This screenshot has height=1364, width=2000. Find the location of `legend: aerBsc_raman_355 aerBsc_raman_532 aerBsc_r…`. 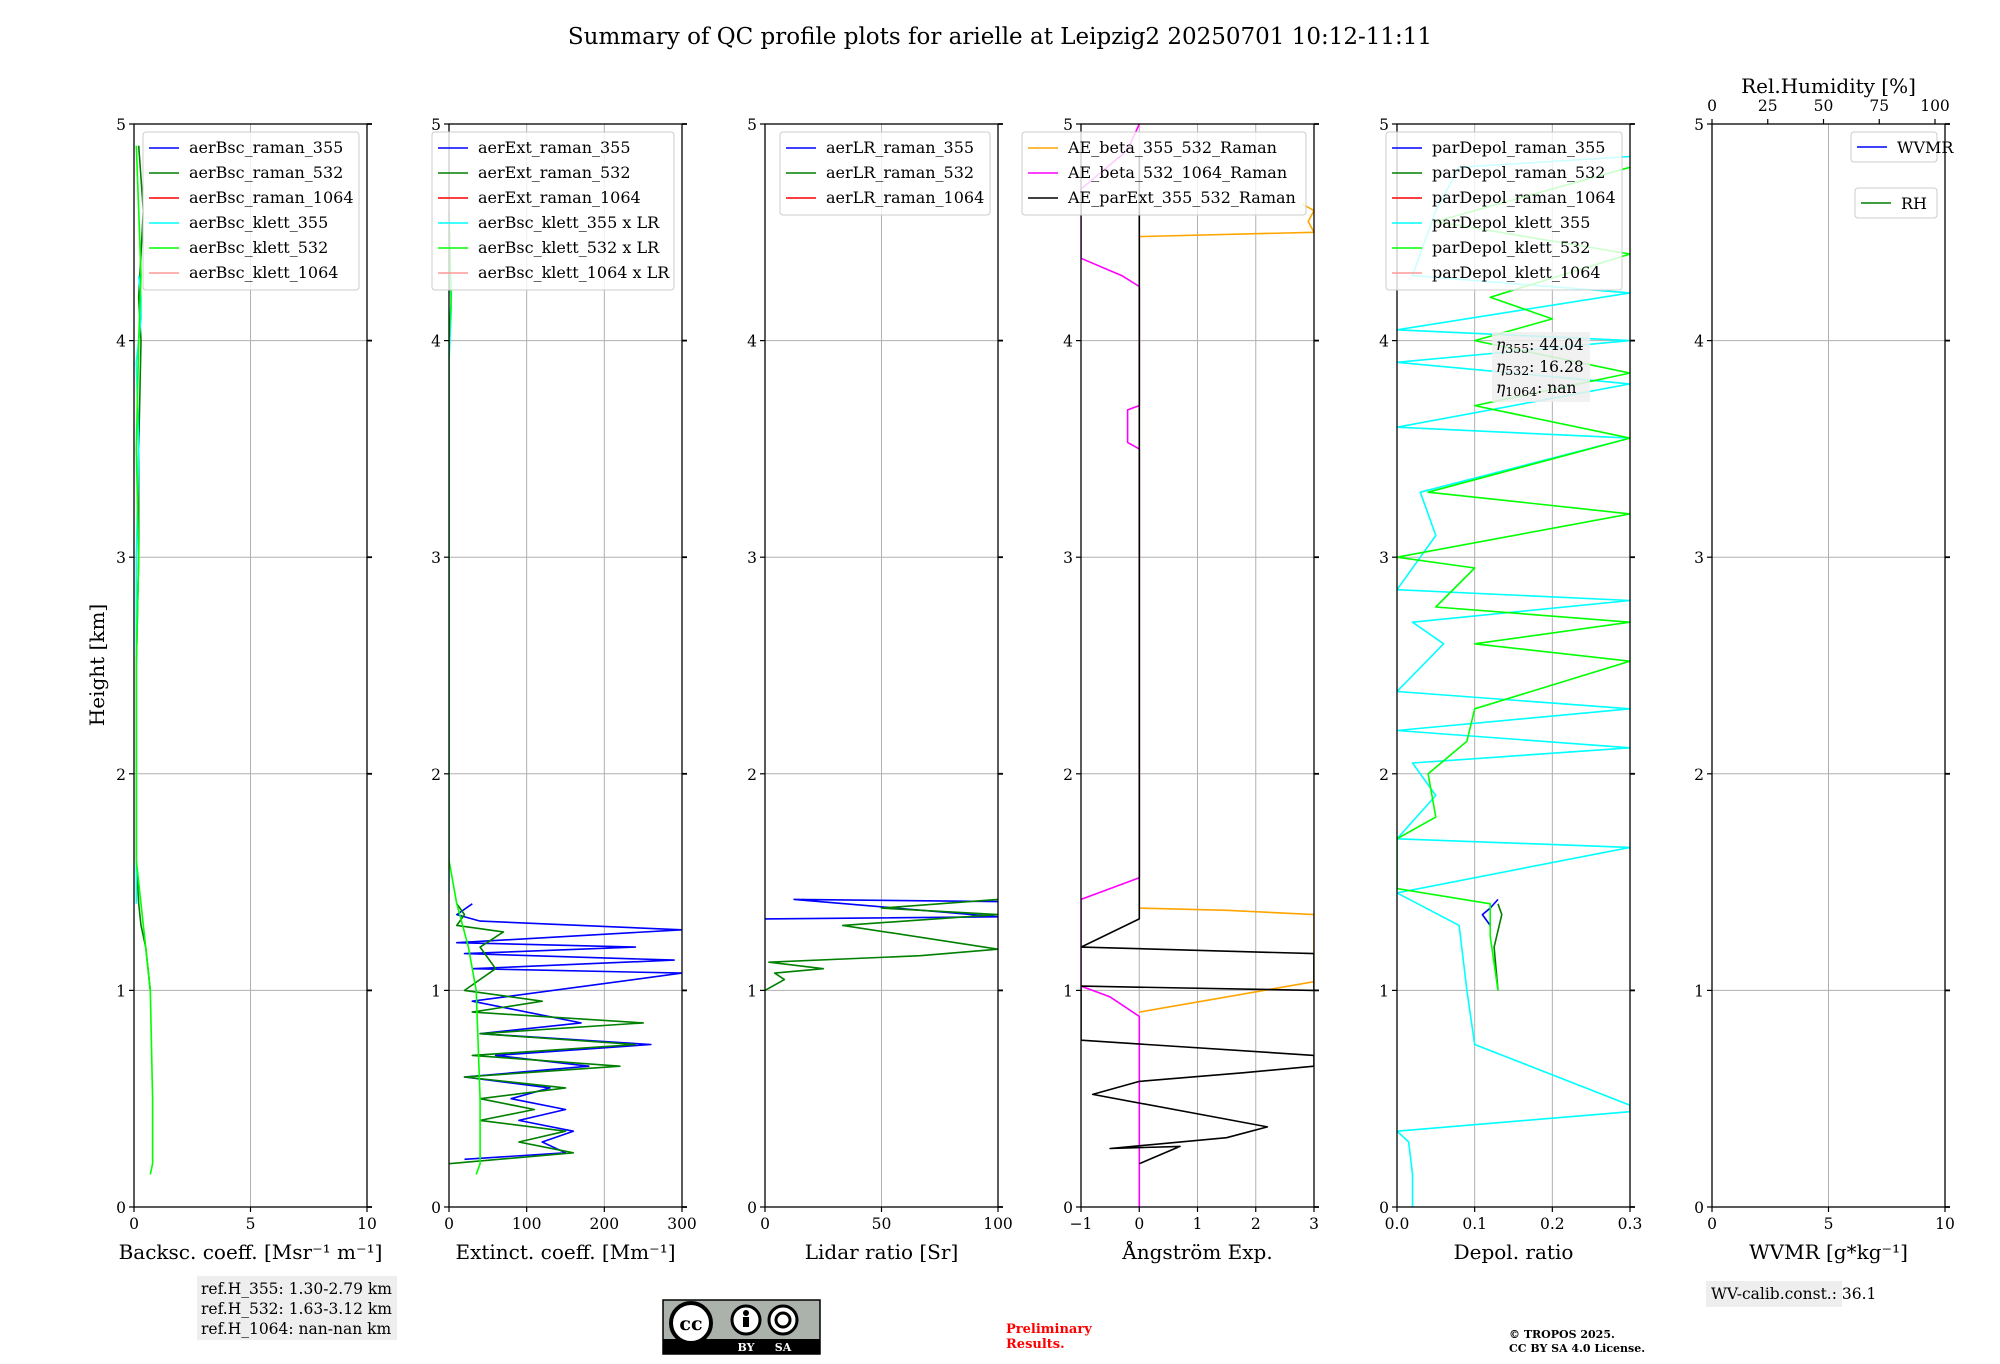

legend: aerBsc_raman_355 aerBsc_raman_532 aerBsc_r… is located at coordinates (251, 211).